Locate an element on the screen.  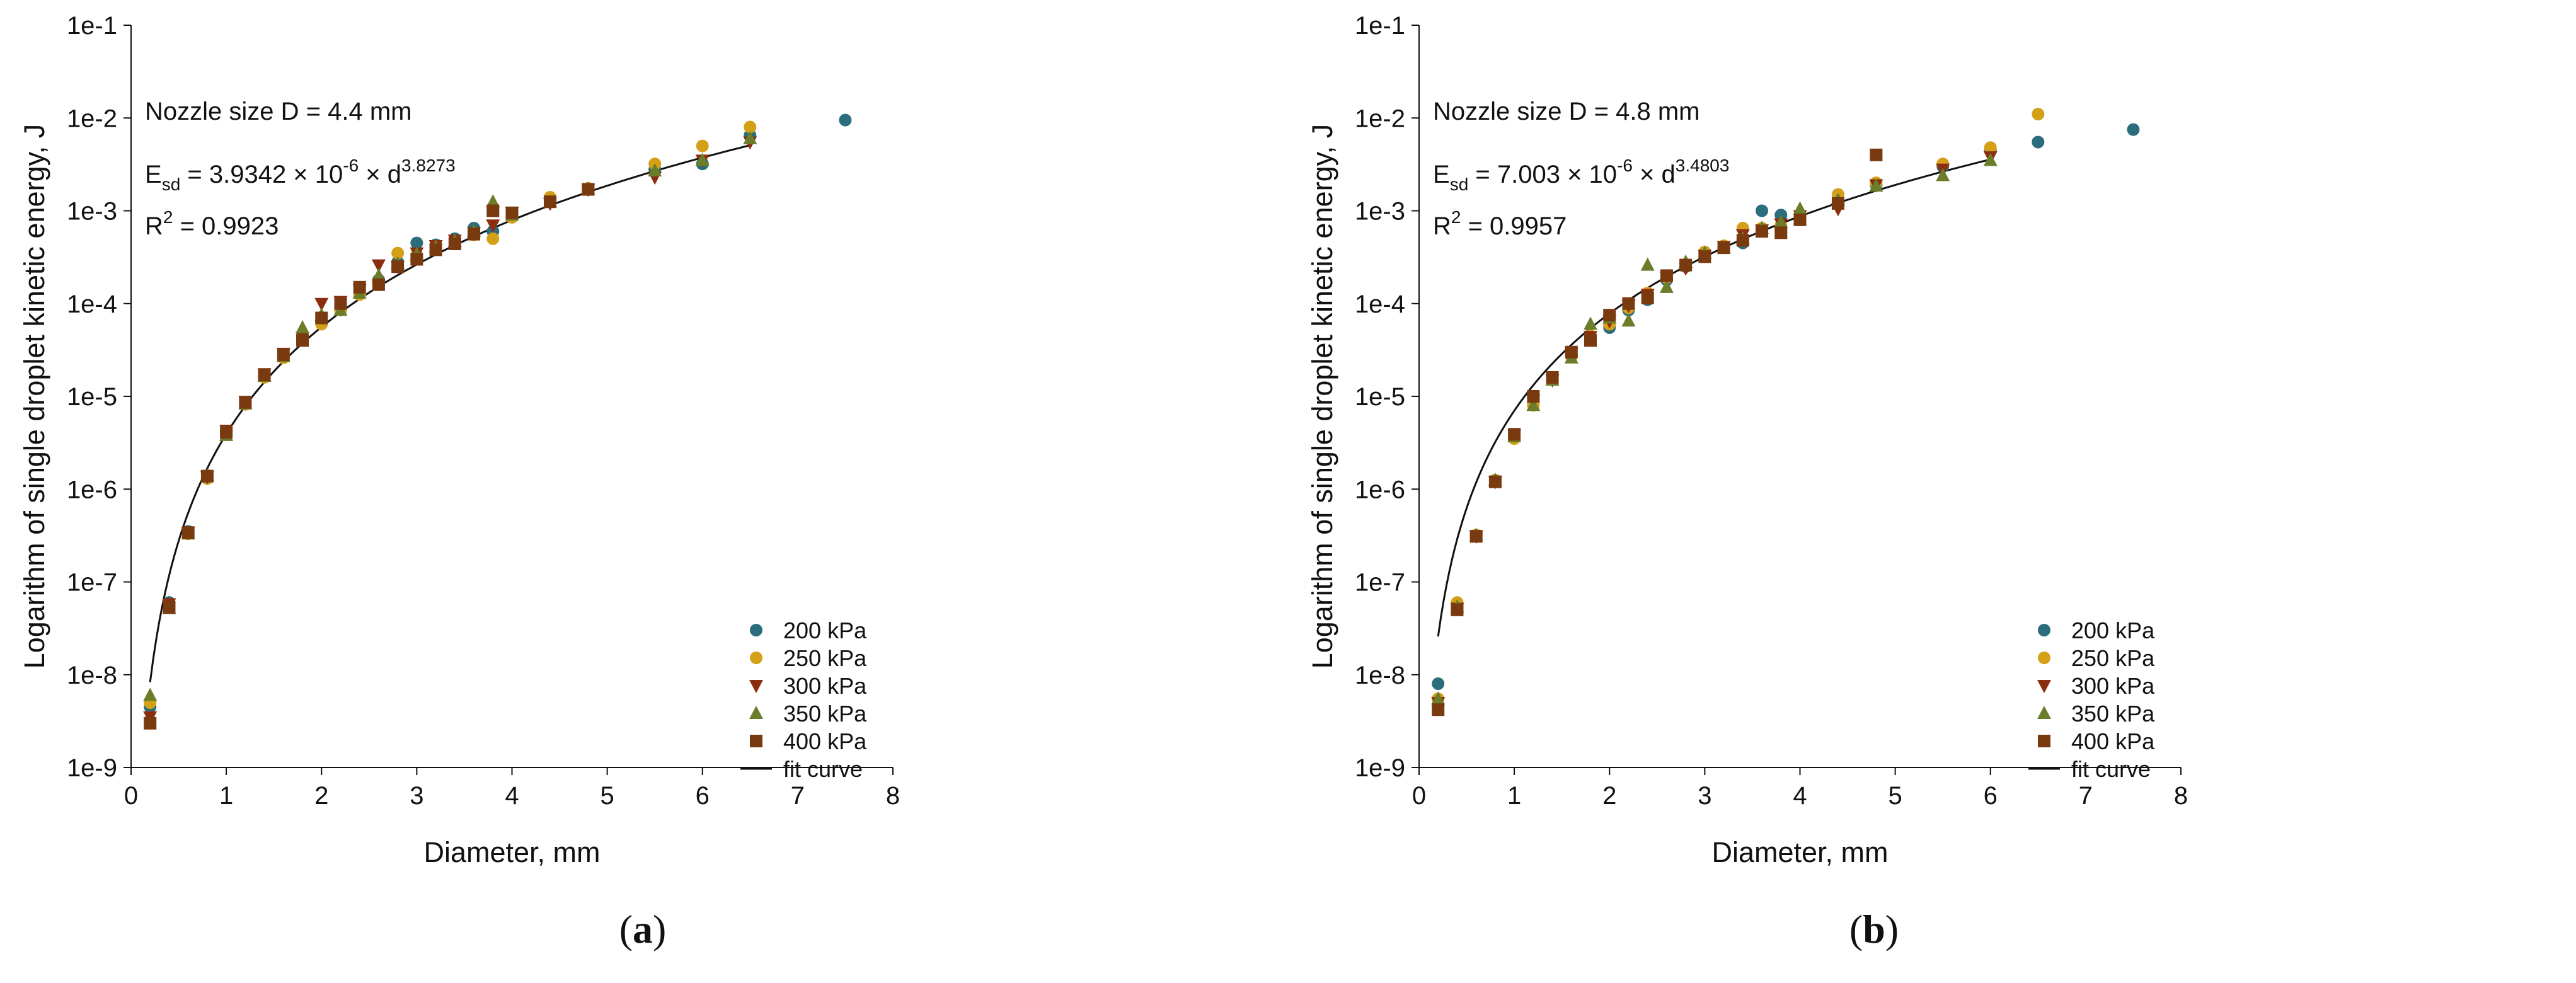
caption-a-label: a is located at coordinates (643, 929).